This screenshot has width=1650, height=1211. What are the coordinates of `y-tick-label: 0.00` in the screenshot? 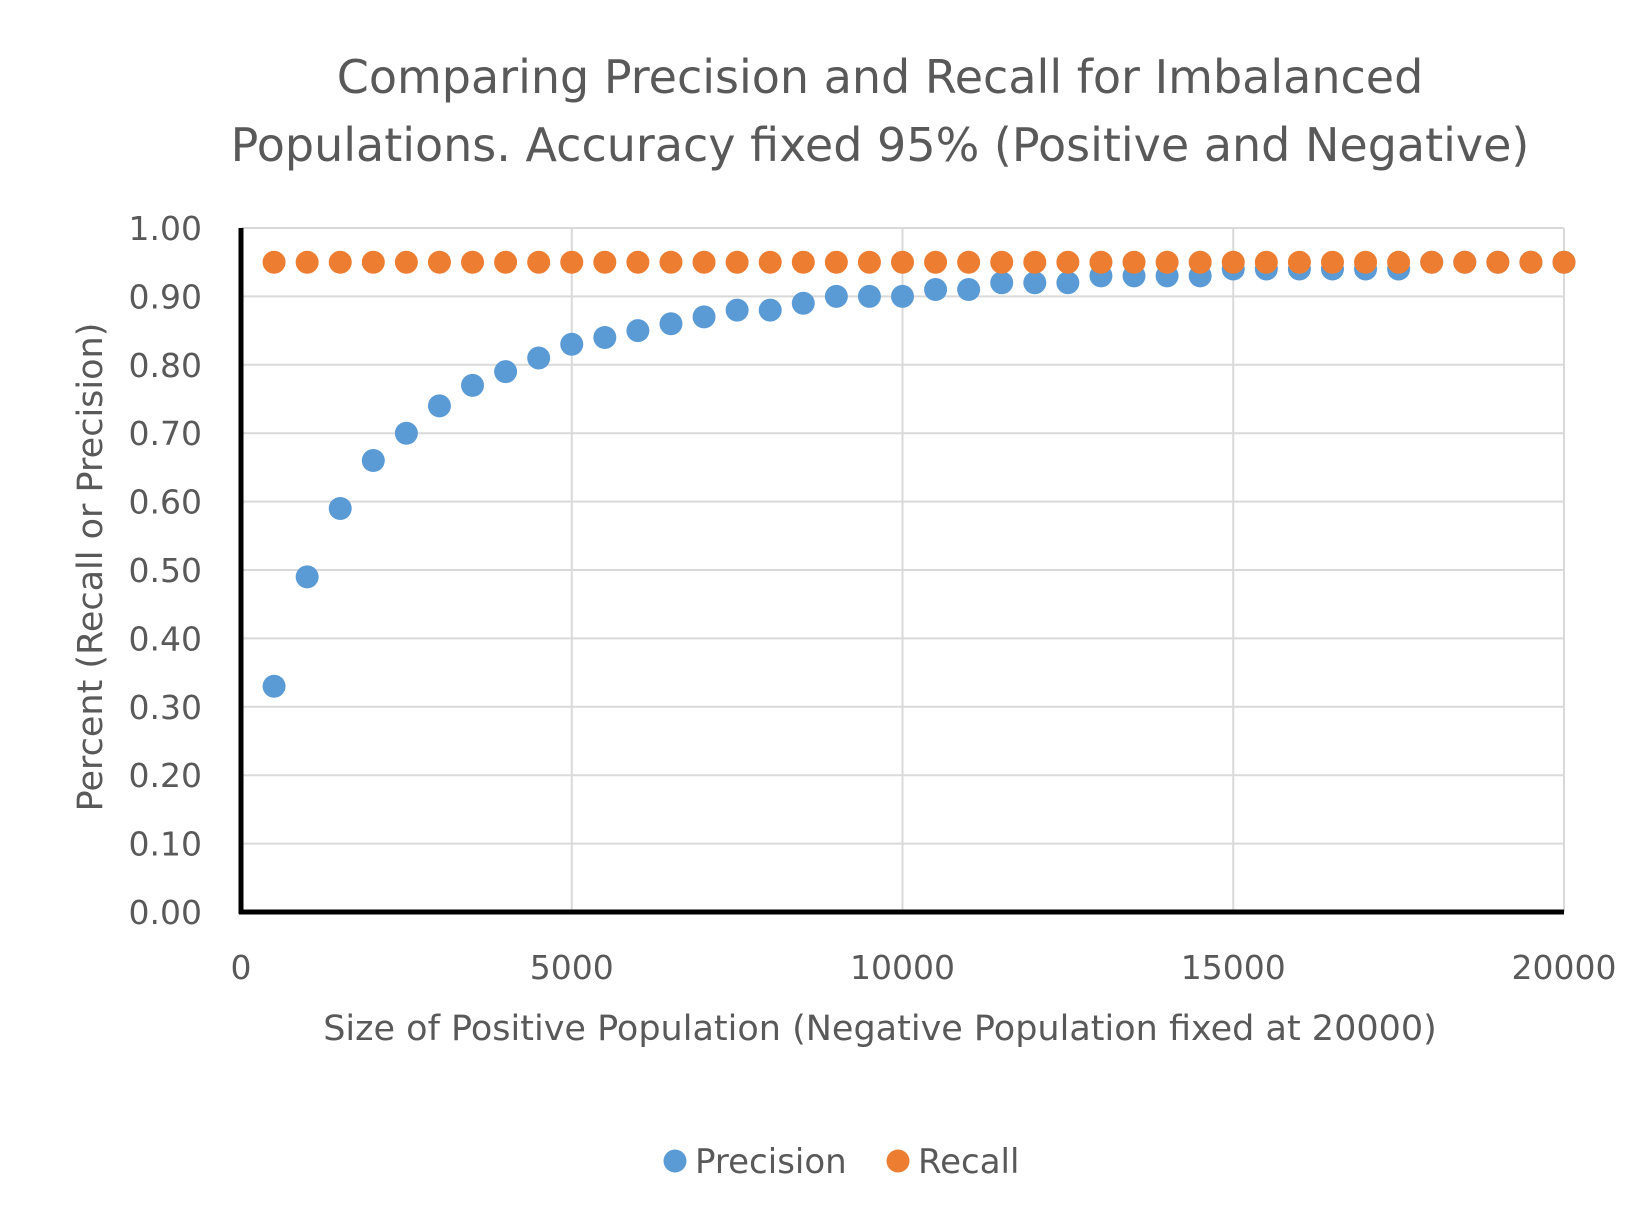 It's located at (165, 912).